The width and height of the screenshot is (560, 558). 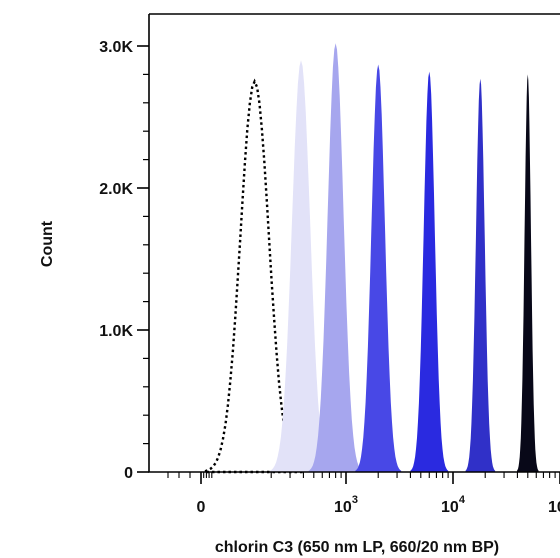 I want to click on x-axis-title: chlorin C3 (650 nm LP, 660/20 nm BP), so click(x=357, y=547).